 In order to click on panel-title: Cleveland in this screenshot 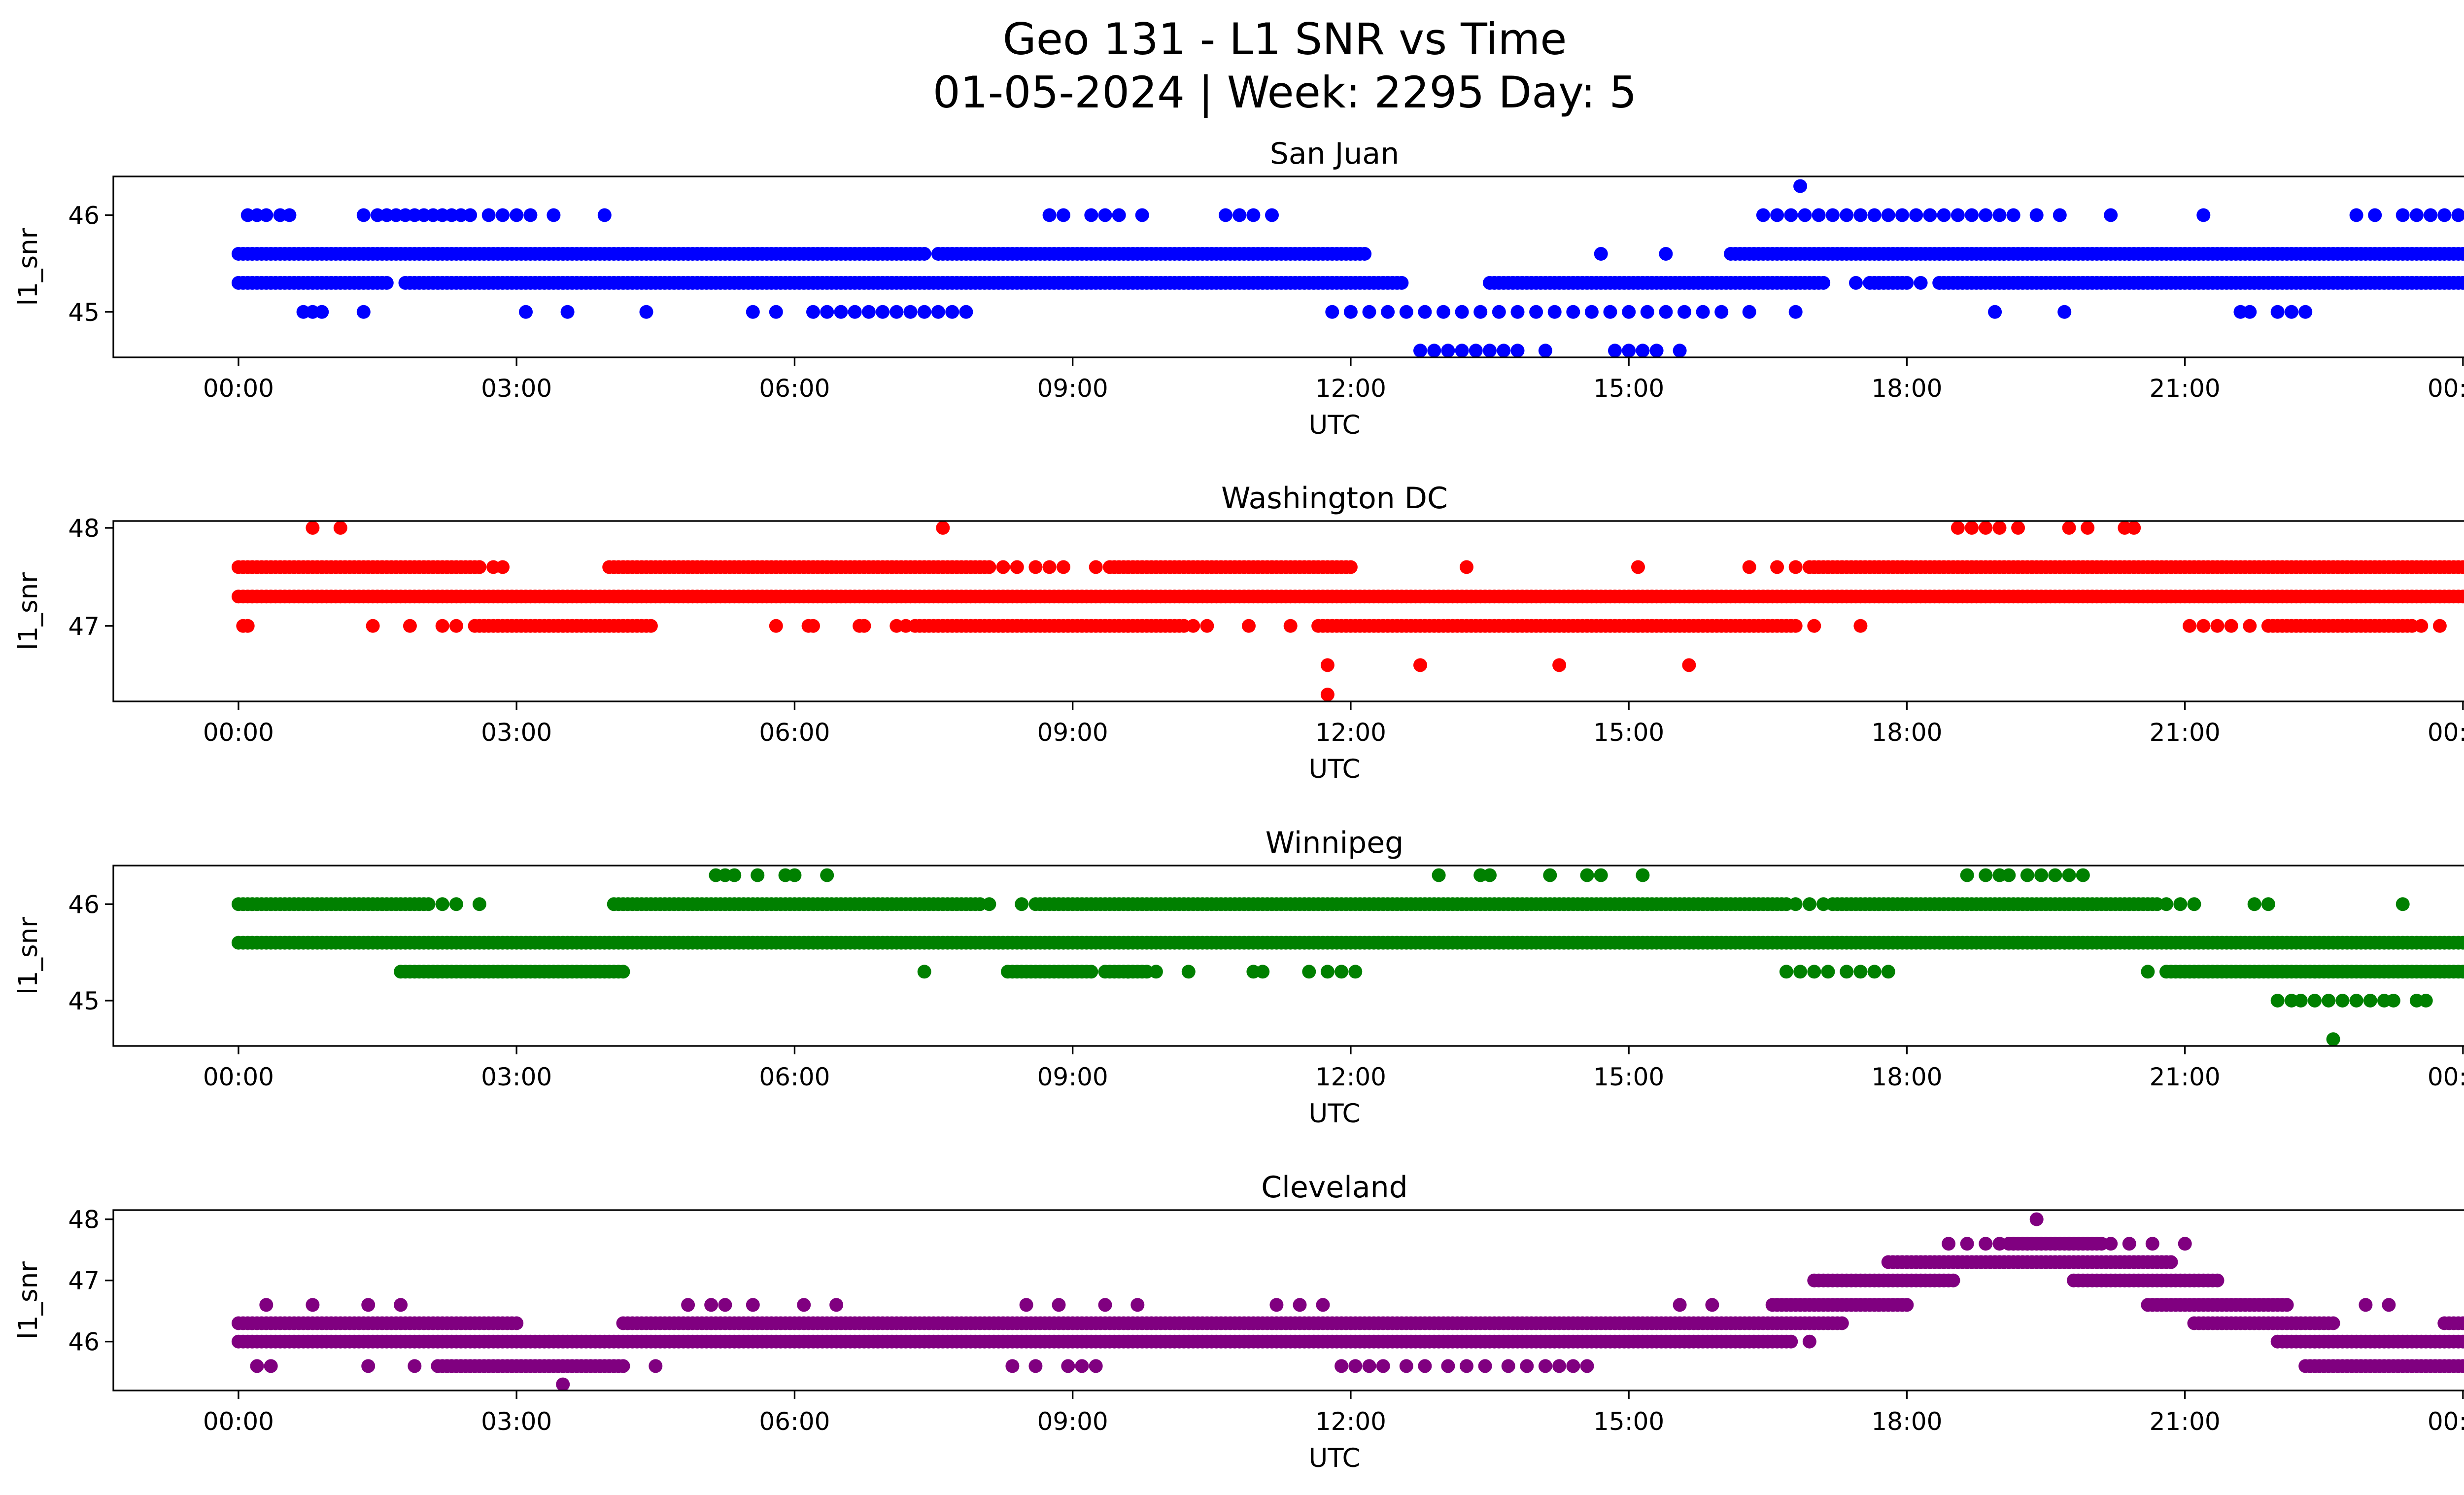, I will do `click(1334, 1187)`.